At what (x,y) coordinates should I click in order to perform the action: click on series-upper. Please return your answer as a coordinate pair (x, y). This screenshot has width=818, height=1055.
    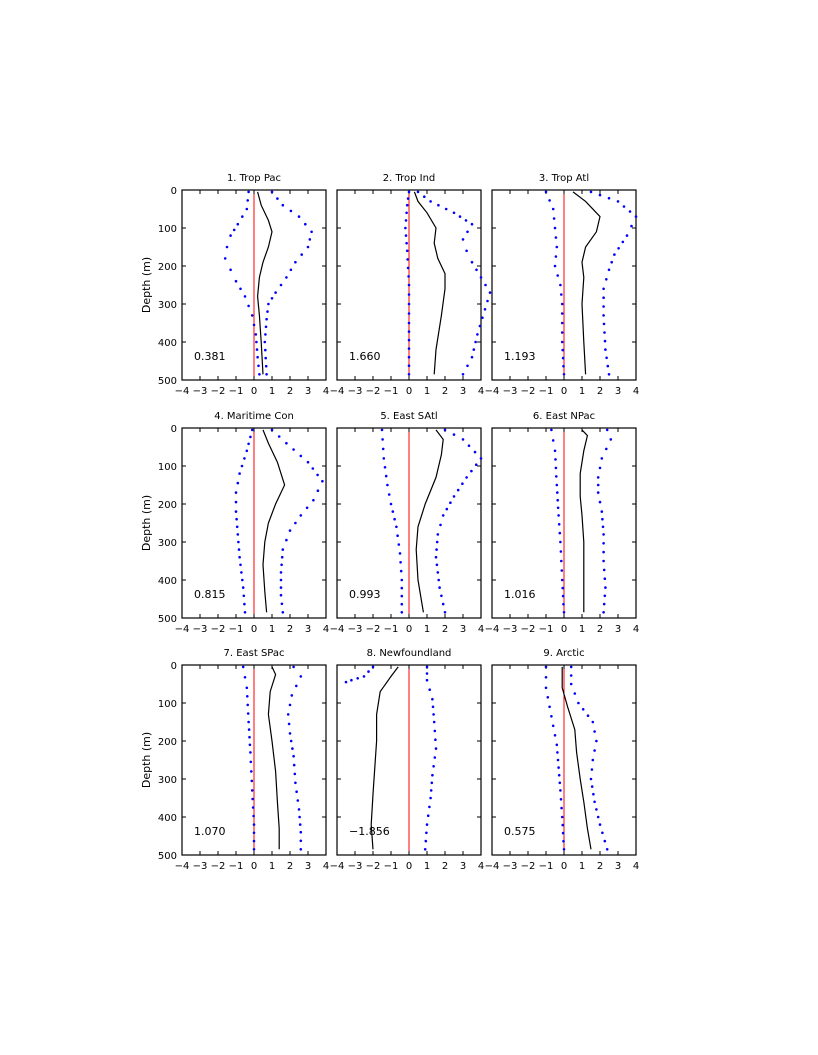
    Looking at the image, I should click on (297, 521).